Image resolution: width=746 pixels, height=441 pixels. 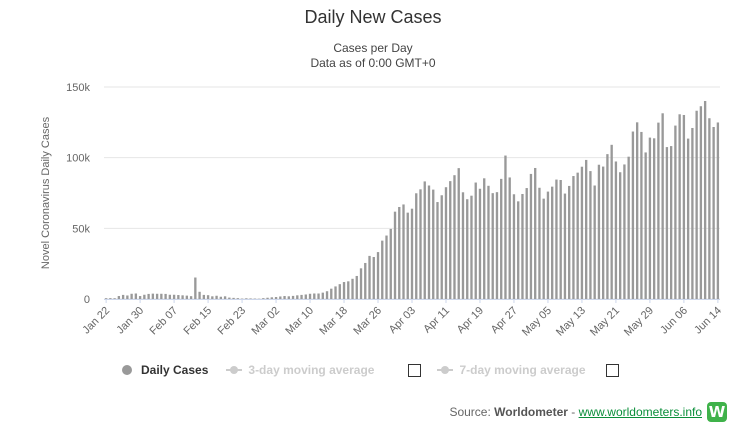 I want to click on y-axis-title: Novel Coronavirus Daily Cases, so click(x=46, y=192).